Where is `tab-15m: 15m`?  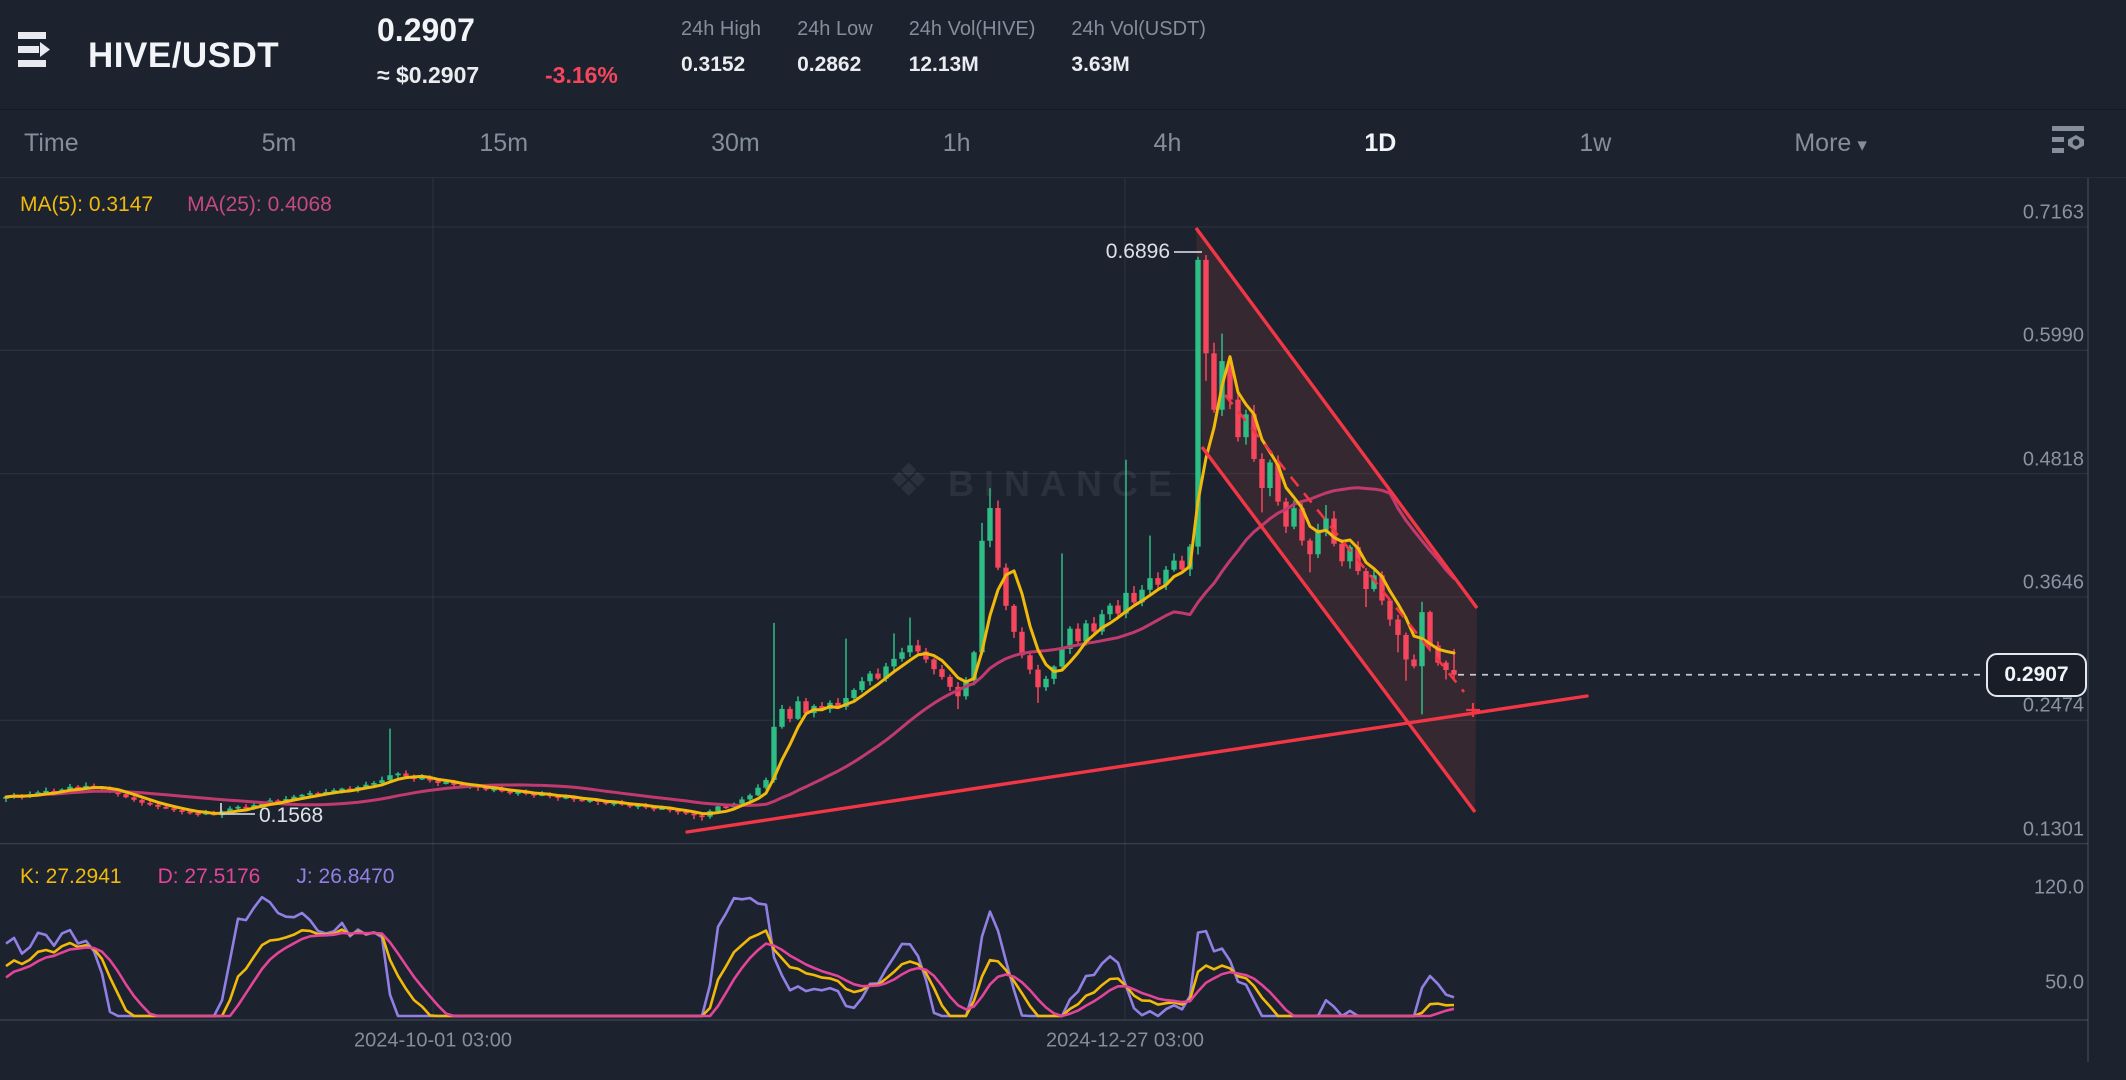 tab-15m: 15m is located at coordinates (504, 143).